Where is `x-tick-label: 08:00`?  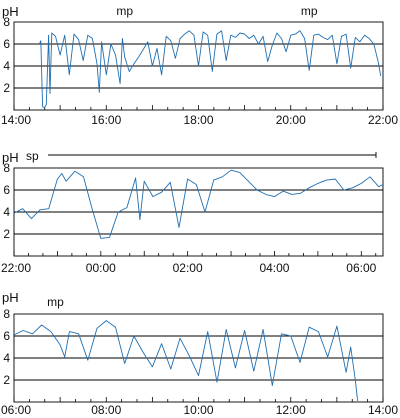 x-tick-label: 08:00 is located at coordinates (106, 410).